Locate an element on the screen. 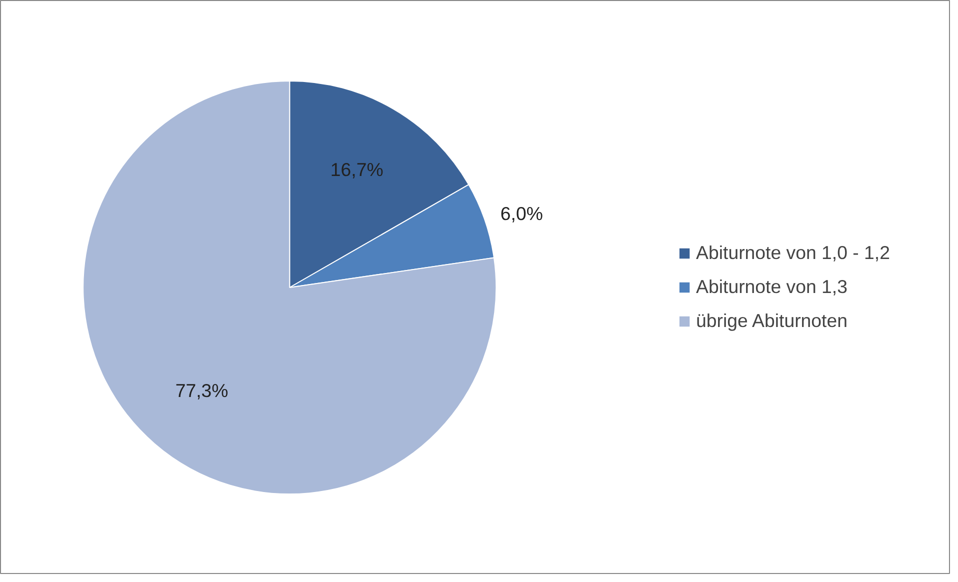 This screenshot has height=582, width=958. legend-label: Abiturnote von 1,3 is located at coordinates (772, 287).